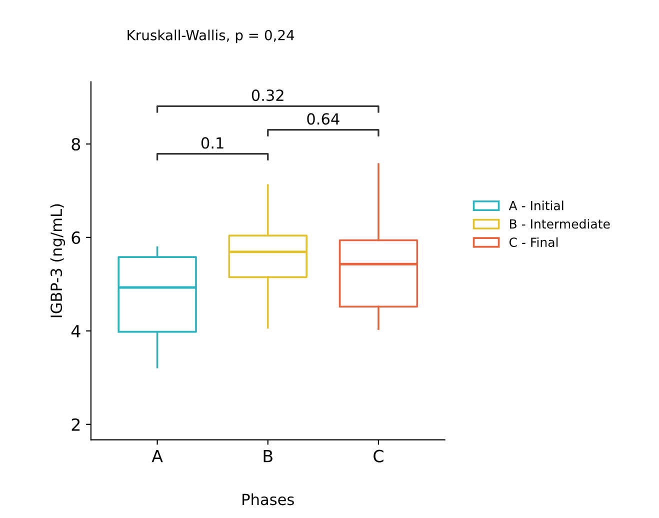  What do you see at coordinates (212, 143) in the screenshot?
I see `annotation: 0.1` at bounding box center [212, 143].